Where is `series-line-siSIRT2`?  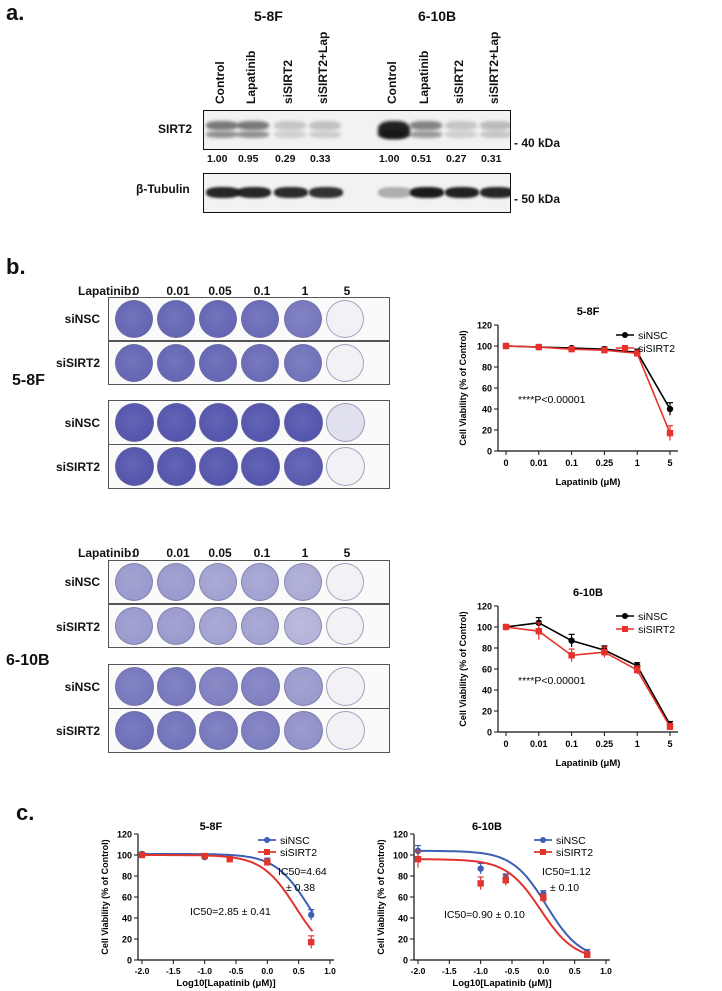 series-line-siSIRT2 is located at coordinates (588, 677).